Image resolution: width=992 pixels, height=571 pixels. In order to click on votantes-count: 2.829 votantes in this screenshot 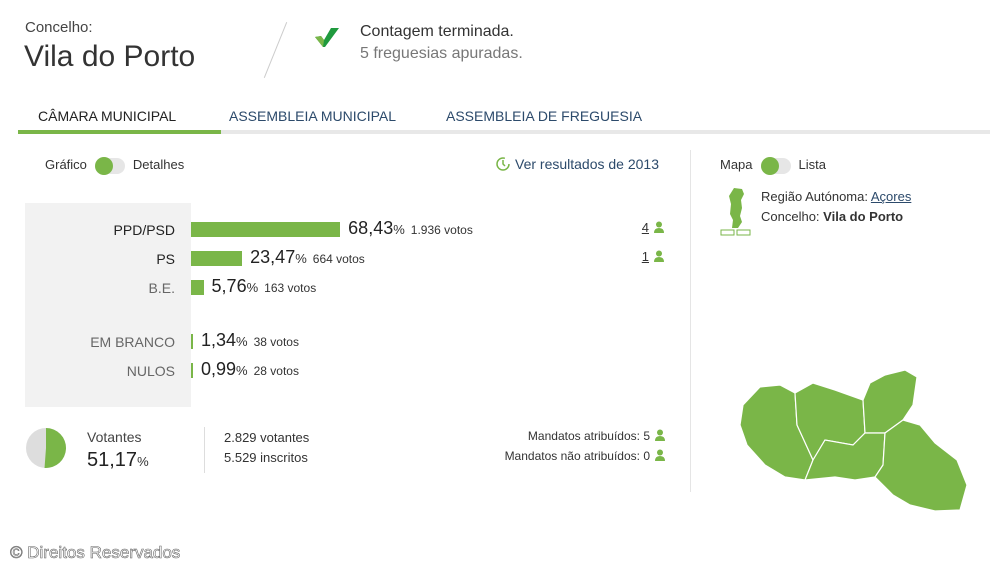, I will do `click(267, 437)`.